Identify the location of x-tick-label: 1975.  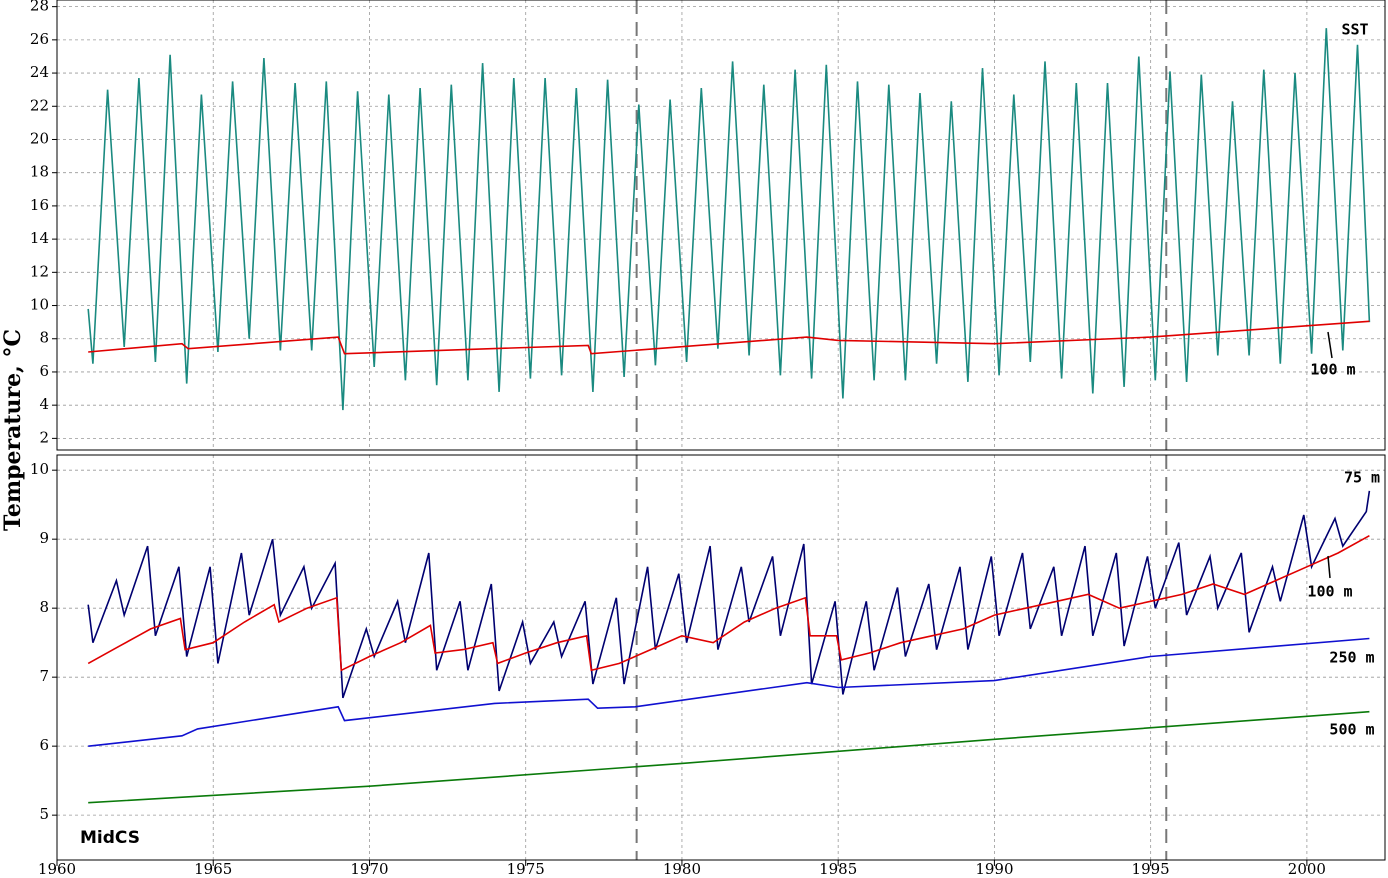
(526, 869).